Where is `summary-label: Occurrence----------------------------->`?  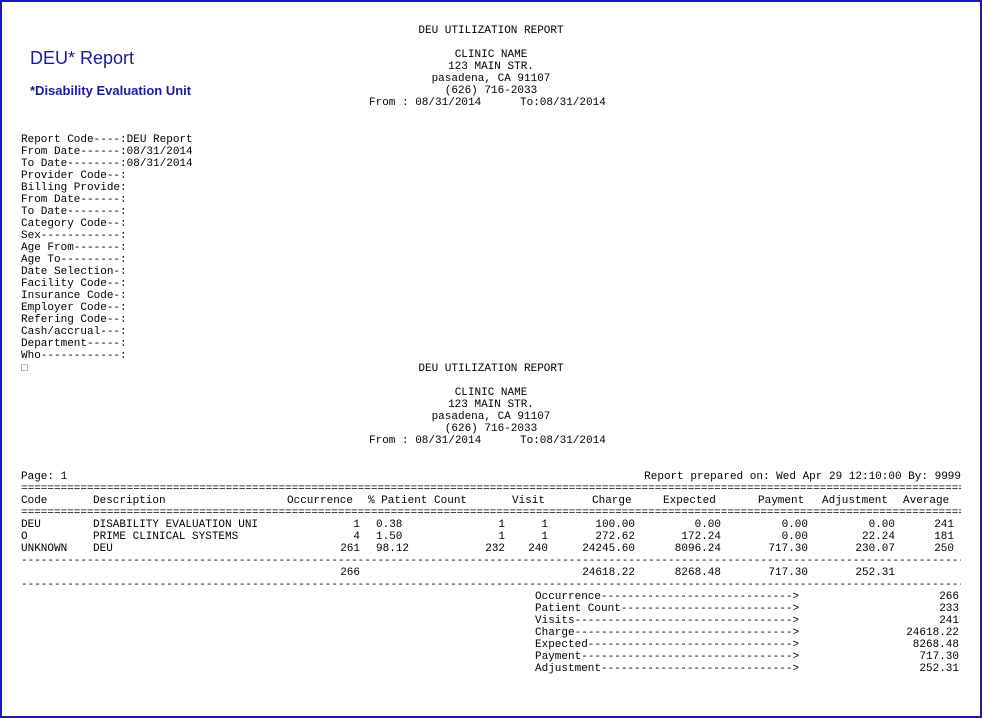
summary-label: Occurrence-----------------------------> is located at coordinates (667, 597).